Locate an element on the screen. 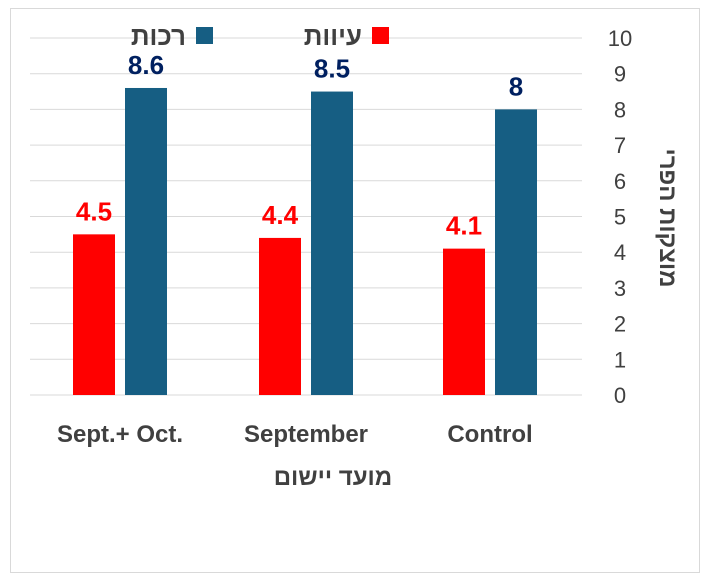 The width and height of the screenshot is (712, 581). data-label-0-0: 4.5 is located at coordinates (94, 211).